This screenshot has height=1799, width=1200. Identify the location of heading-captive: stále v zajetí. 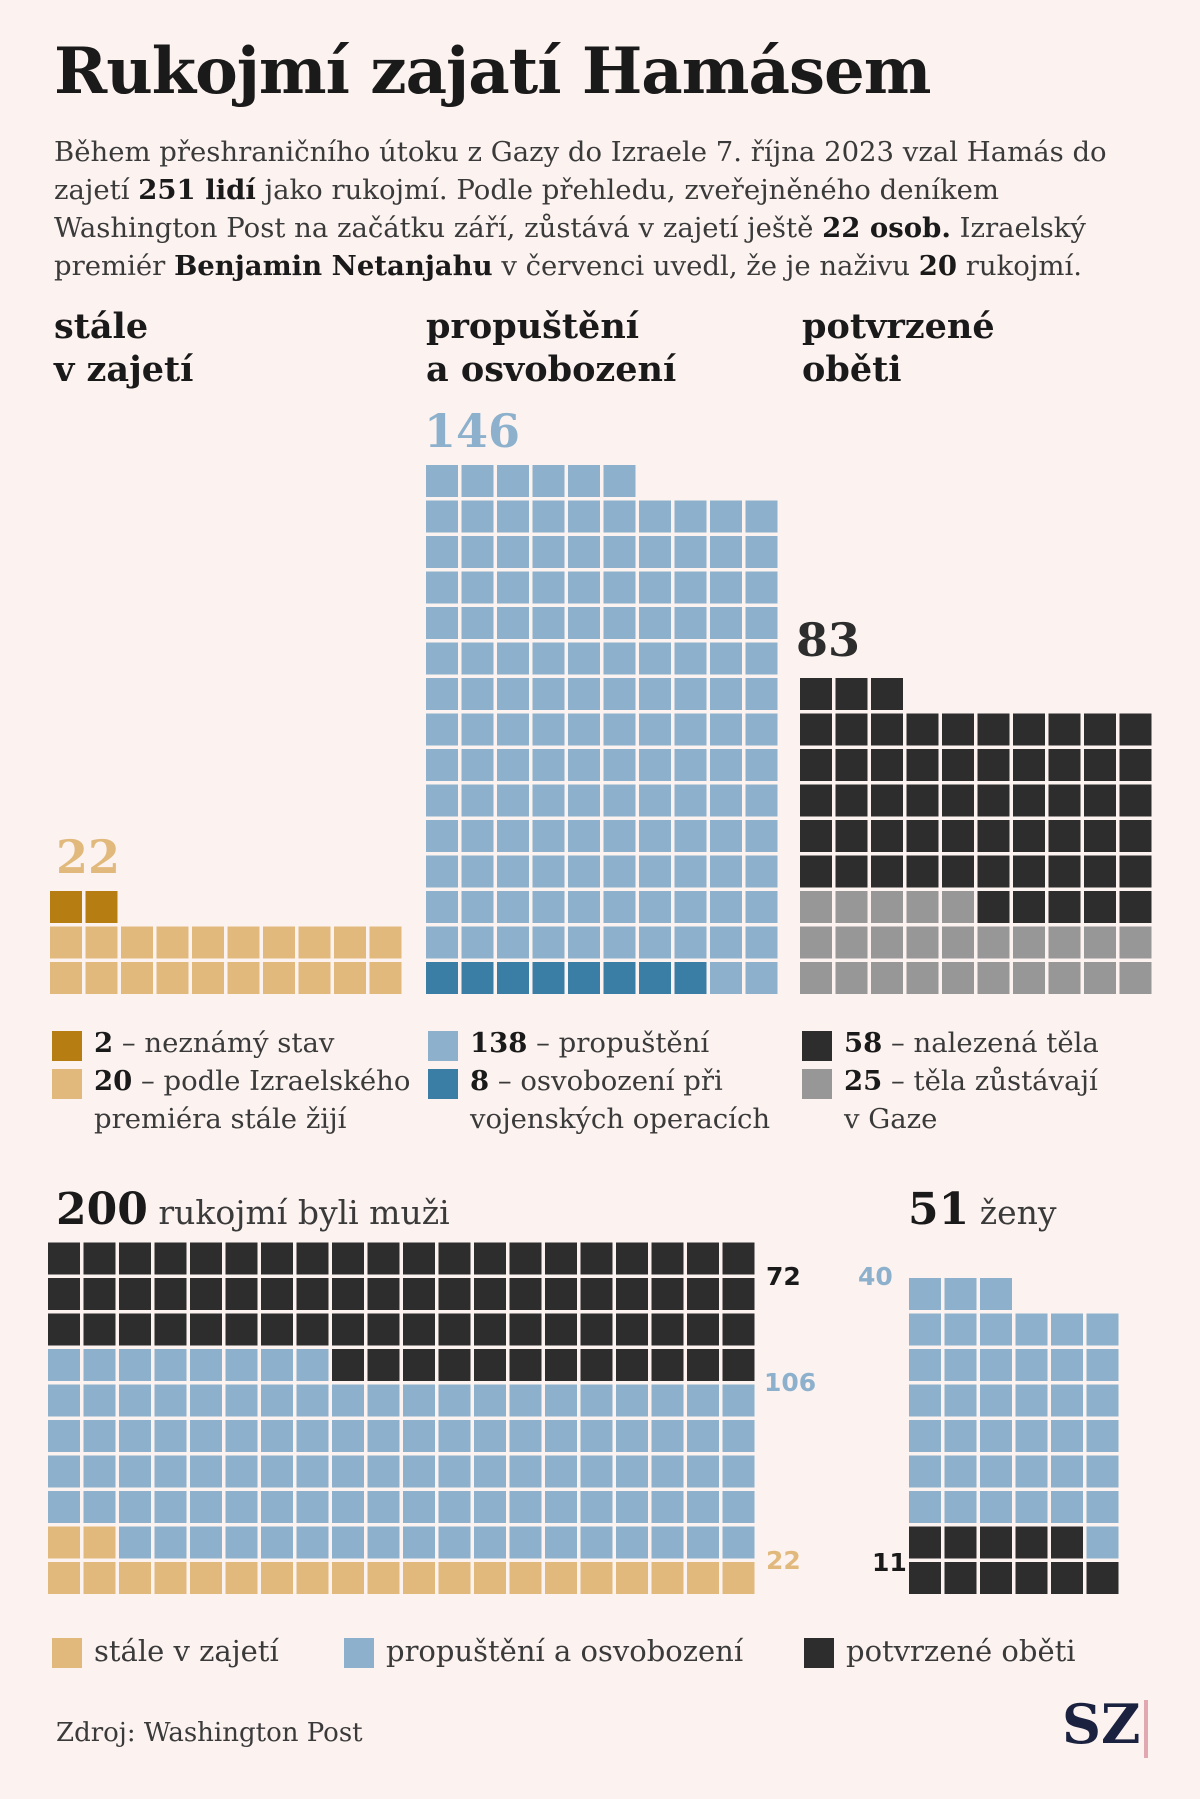
(123, 348).